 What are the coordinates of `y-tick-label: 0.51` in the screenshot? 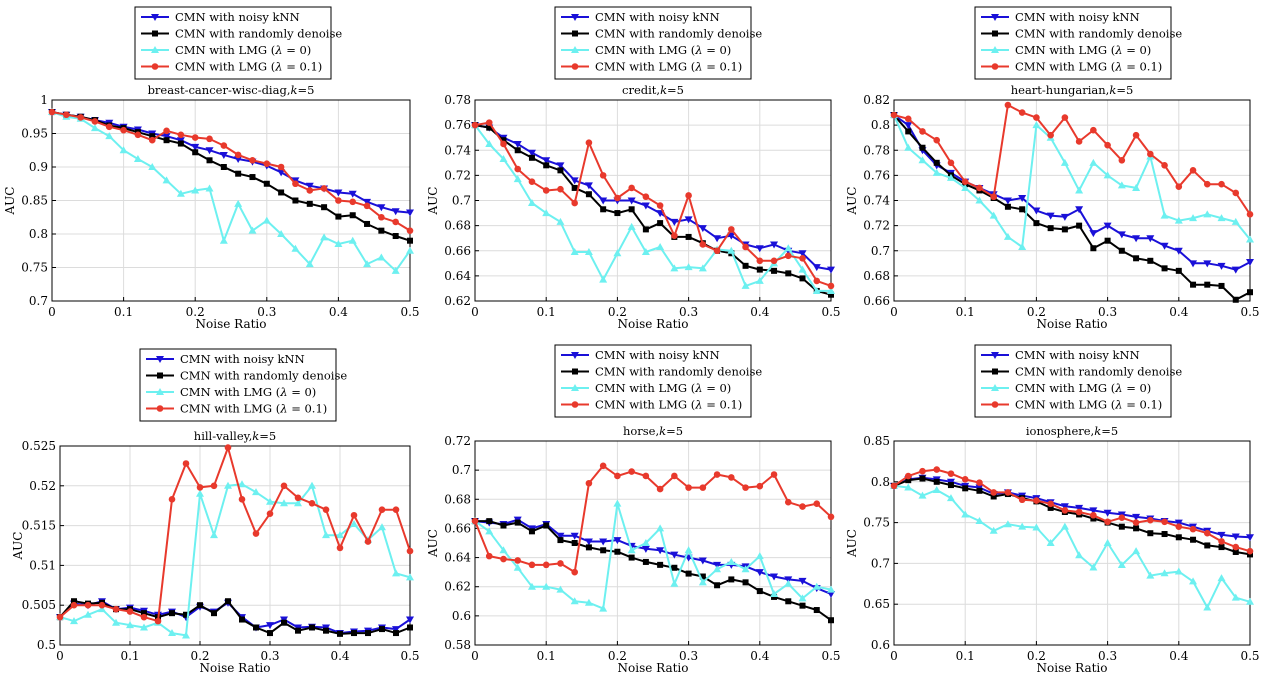 It's located at (42, 565).